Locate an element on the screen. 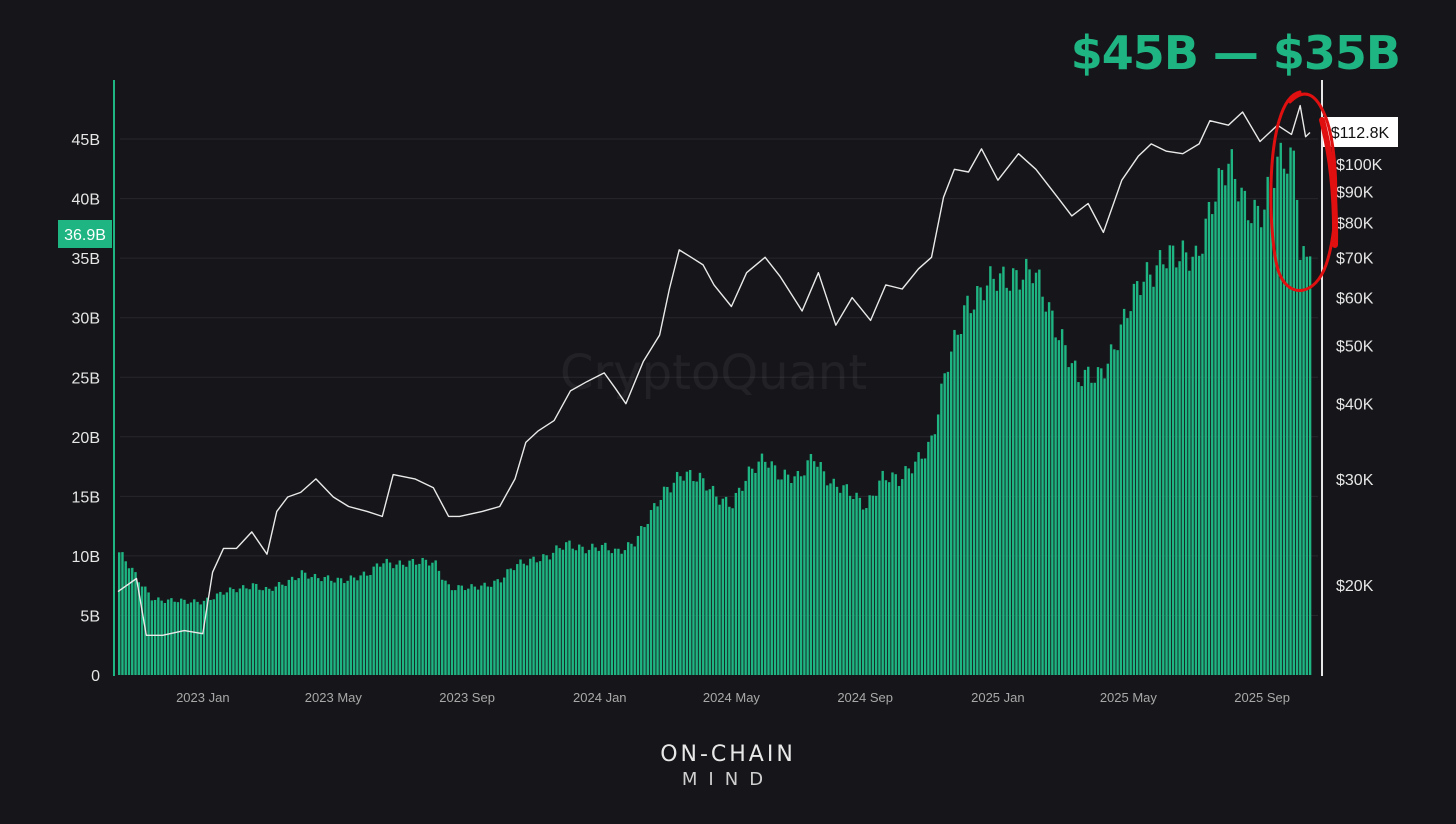 This screenshot has width=1456, height=824. x-tick-label: 2025 Sep is located at coordinates (1262, 697).